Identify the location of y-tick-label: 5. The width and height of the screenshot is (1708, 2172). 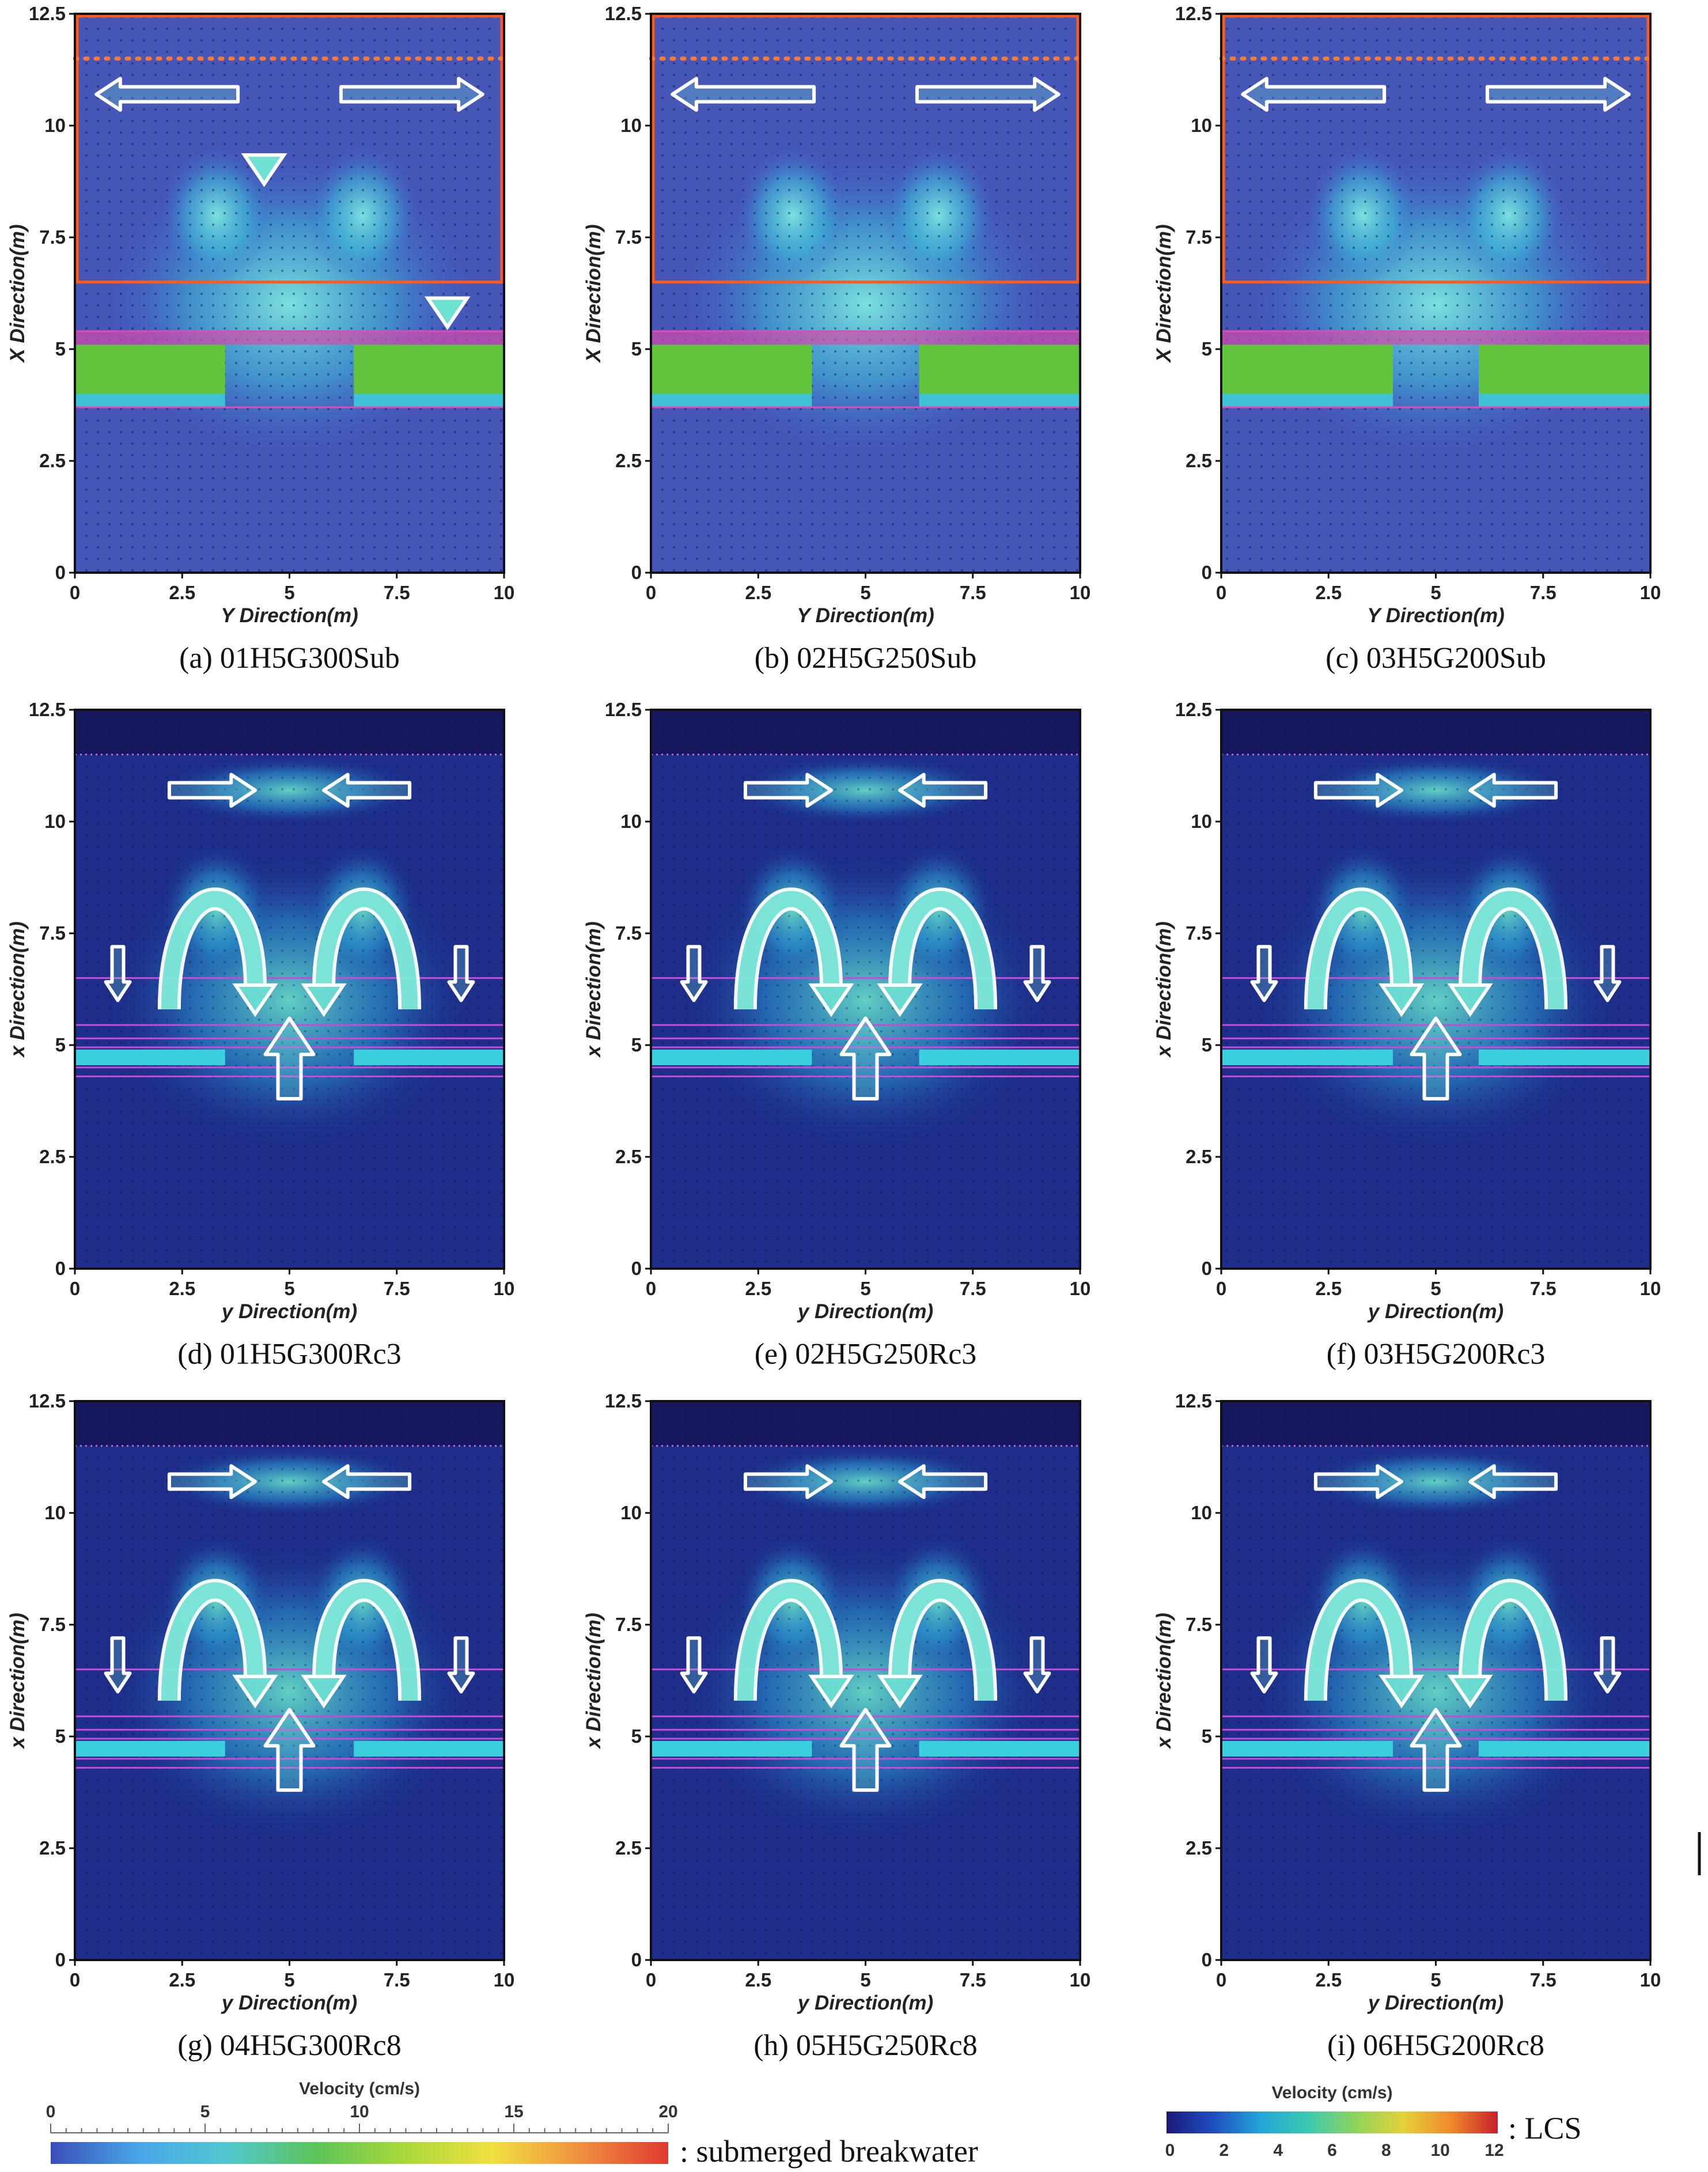
(636, 1044).